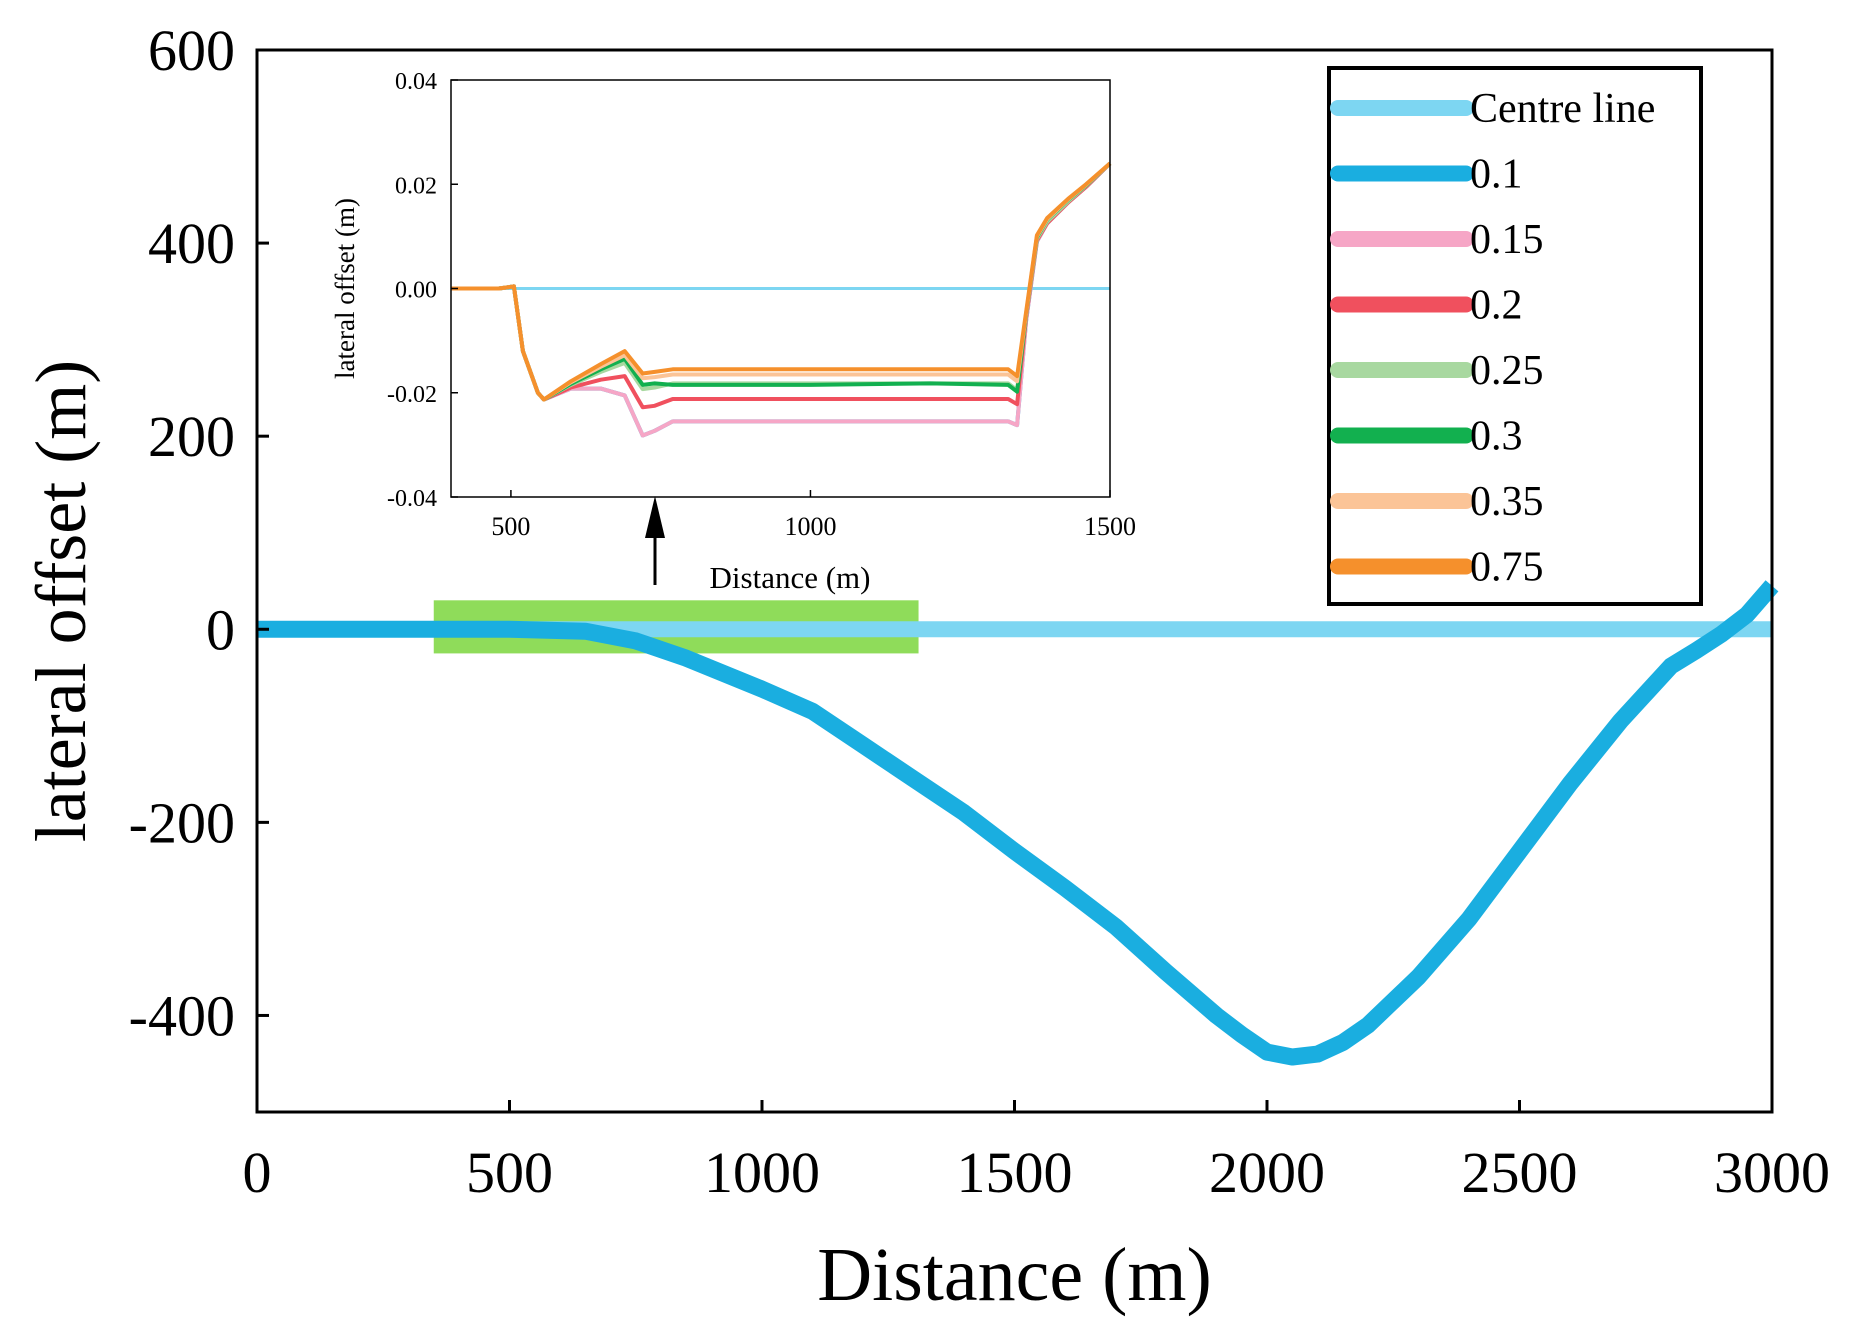  What do you see at coordinates (1562, 109) in the screenshot?
I see `legend-label-0: Centre line` at bounding box center [1562, 109].